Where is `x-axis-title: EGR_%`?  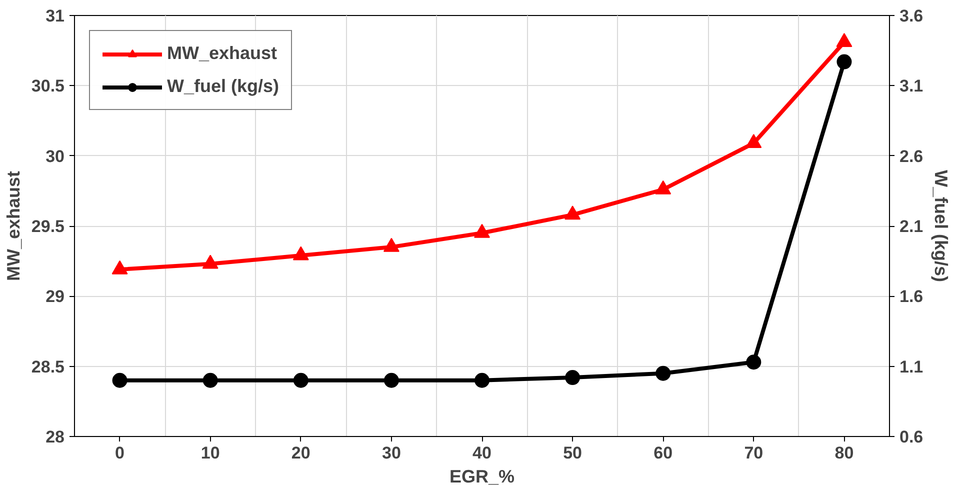
x-axis-title: EGR_% is located at coordinates (482, 476).